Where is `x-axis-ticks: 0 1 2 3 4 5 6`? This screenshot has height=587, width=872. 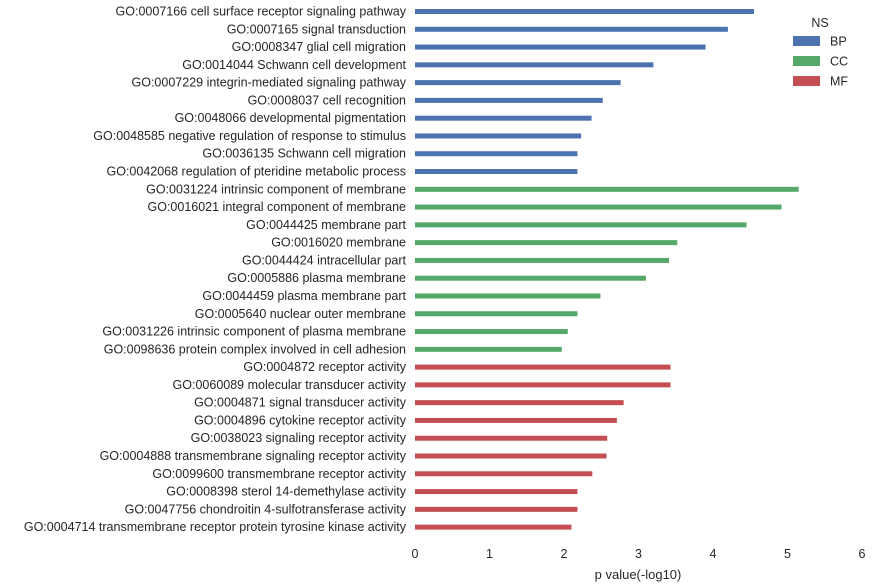
x-axis-ticks: 0 1 2 3 4 5 6 is located at coordinates (639, 554).